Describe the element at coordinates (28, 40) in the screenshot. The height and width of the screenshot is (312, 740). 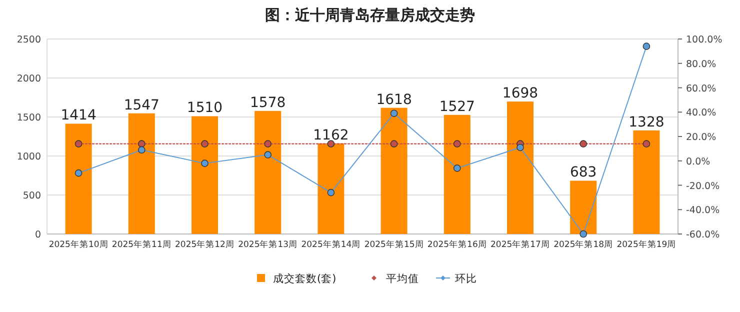
I see `y-tick-label: 2500` at that location.